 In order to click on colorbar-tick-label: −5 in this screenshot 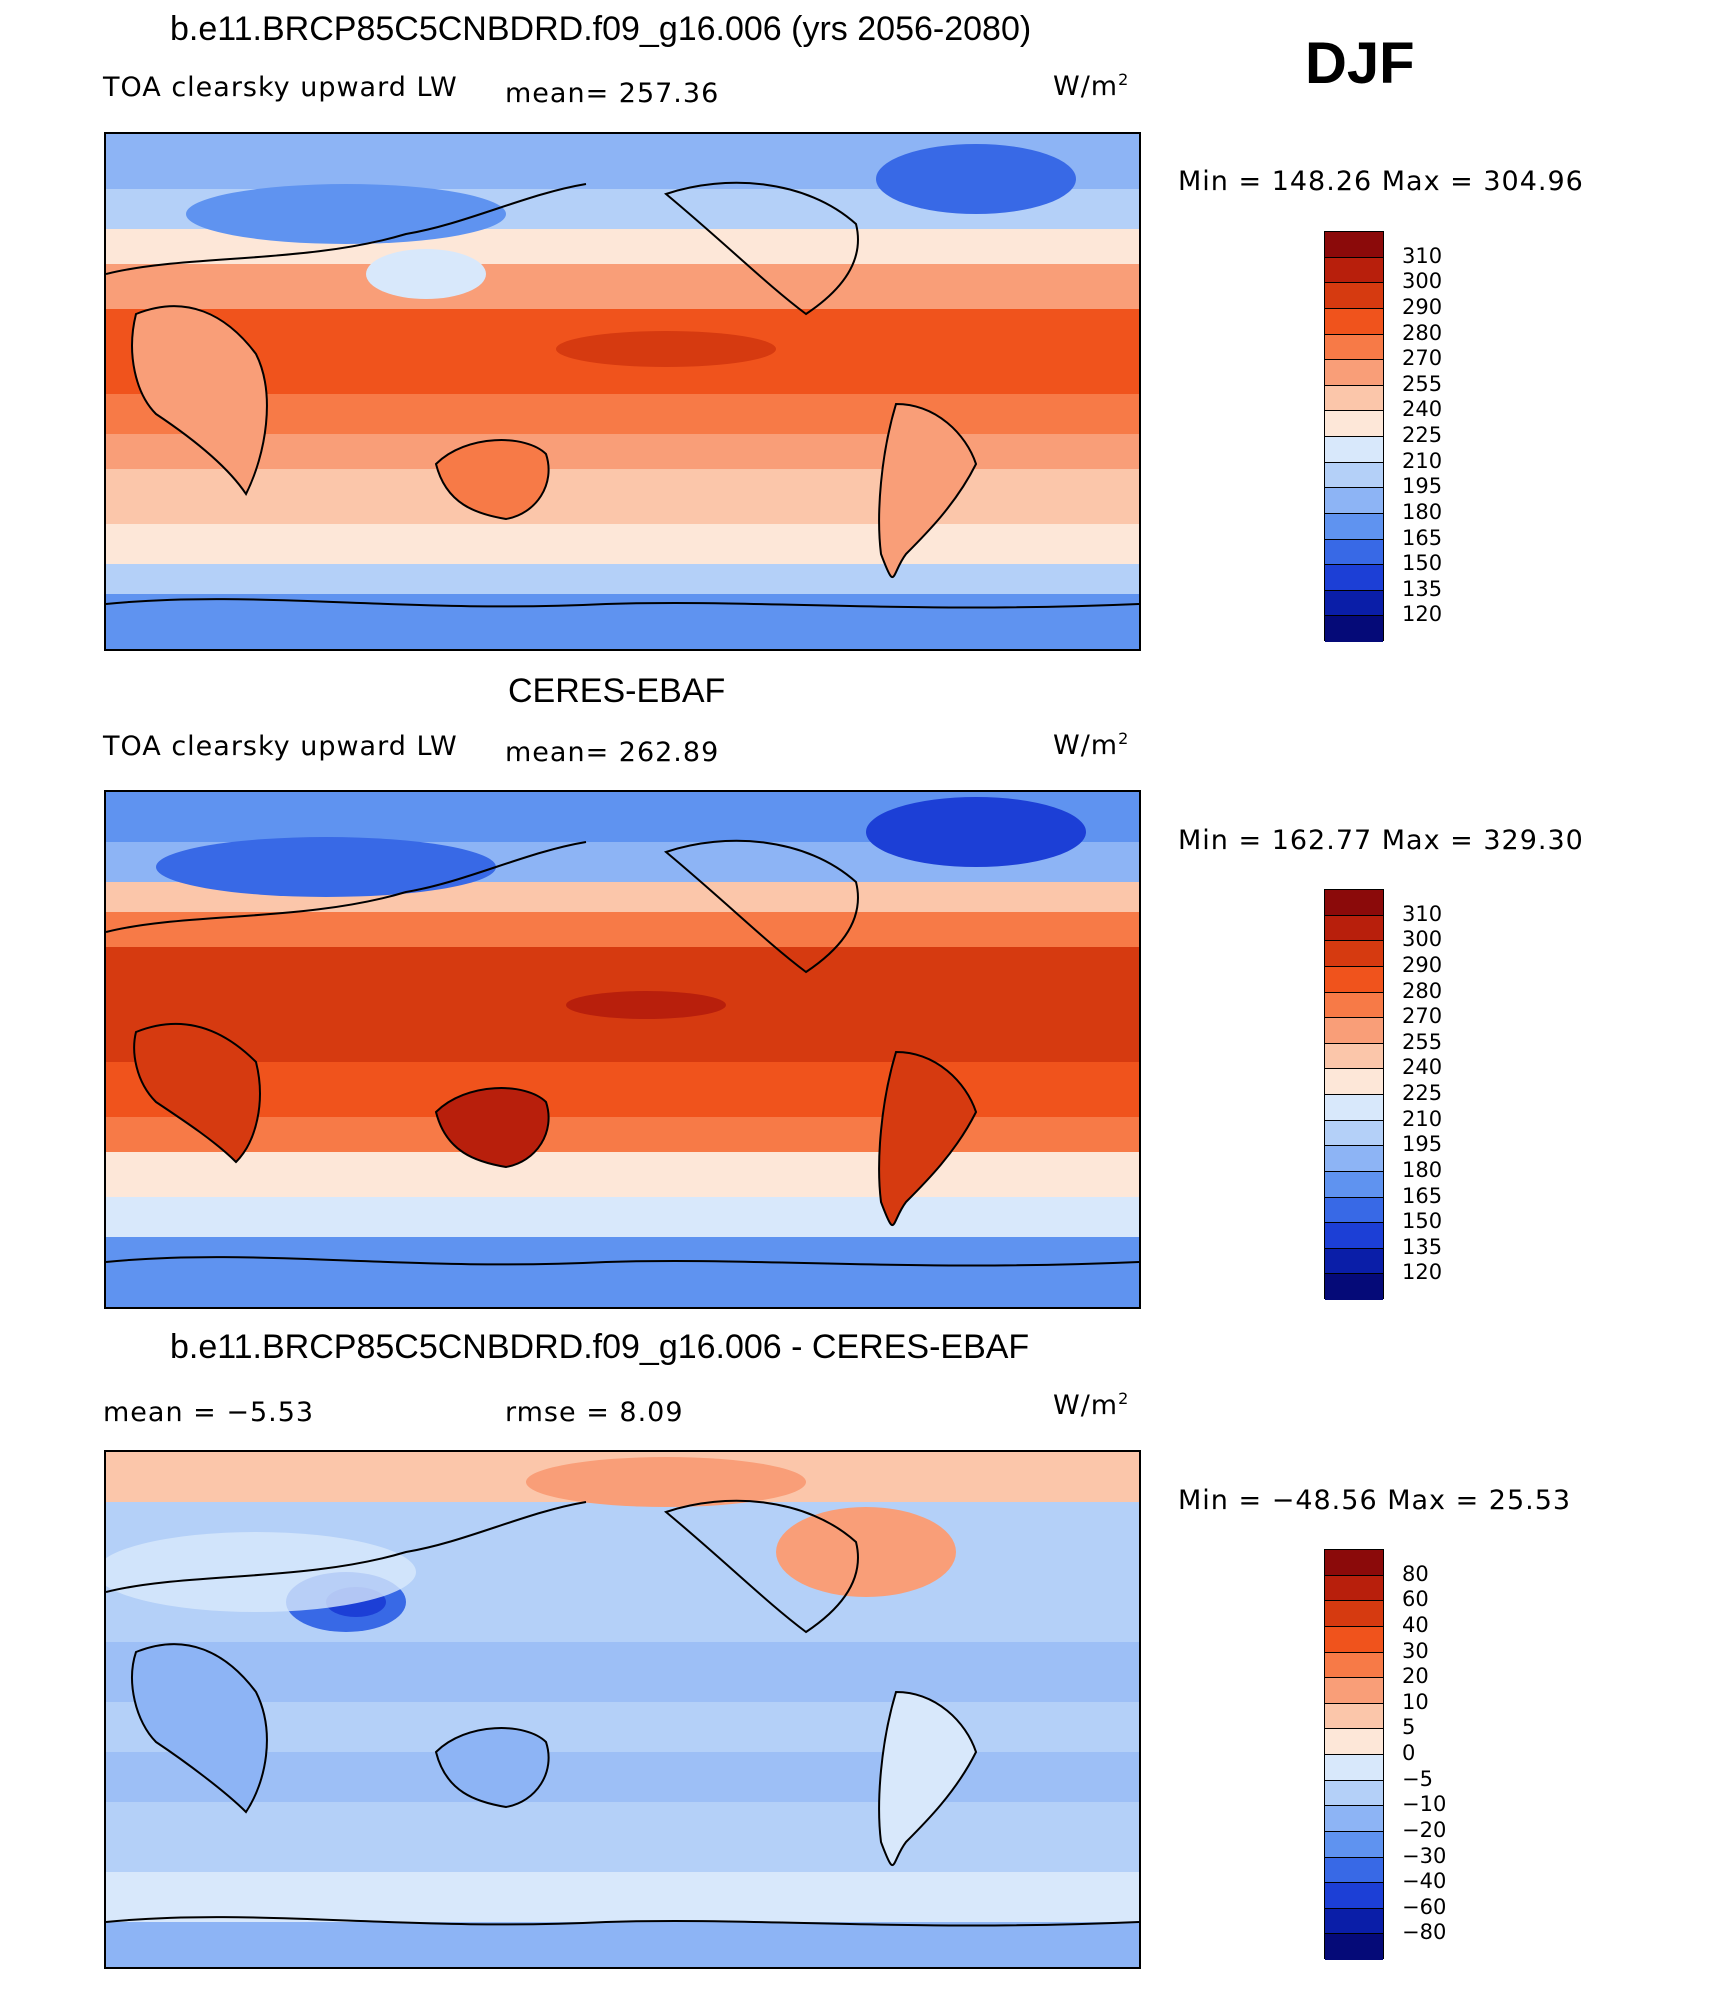, I will do `click(1417, 1778)`.